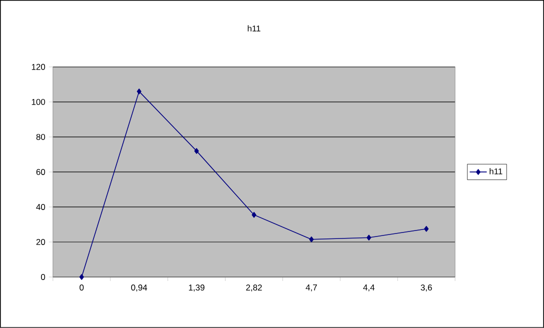  Describe the element at coordinates (369, 288) in the screenshot. I see `x-tick-label: 4,4` at that location.